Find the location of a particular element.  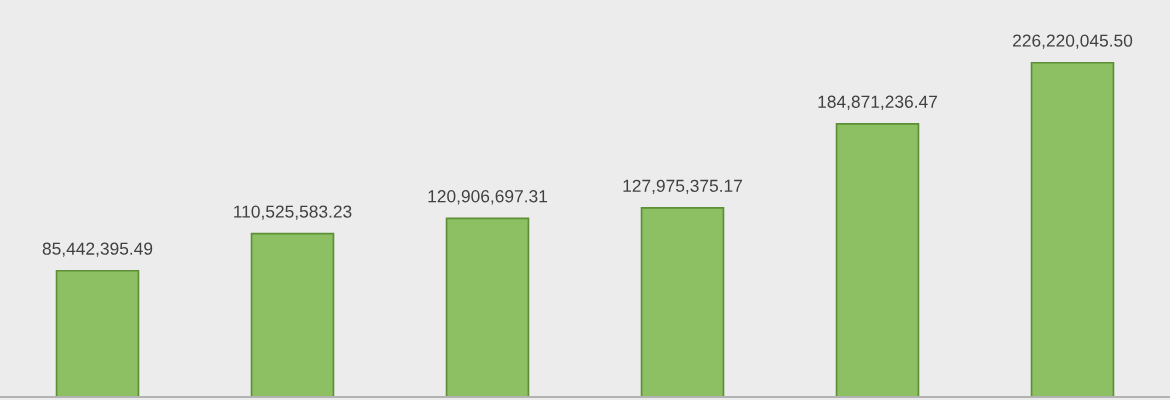

data-label: 120,906,697.31 is located at coordinates (487, 197).